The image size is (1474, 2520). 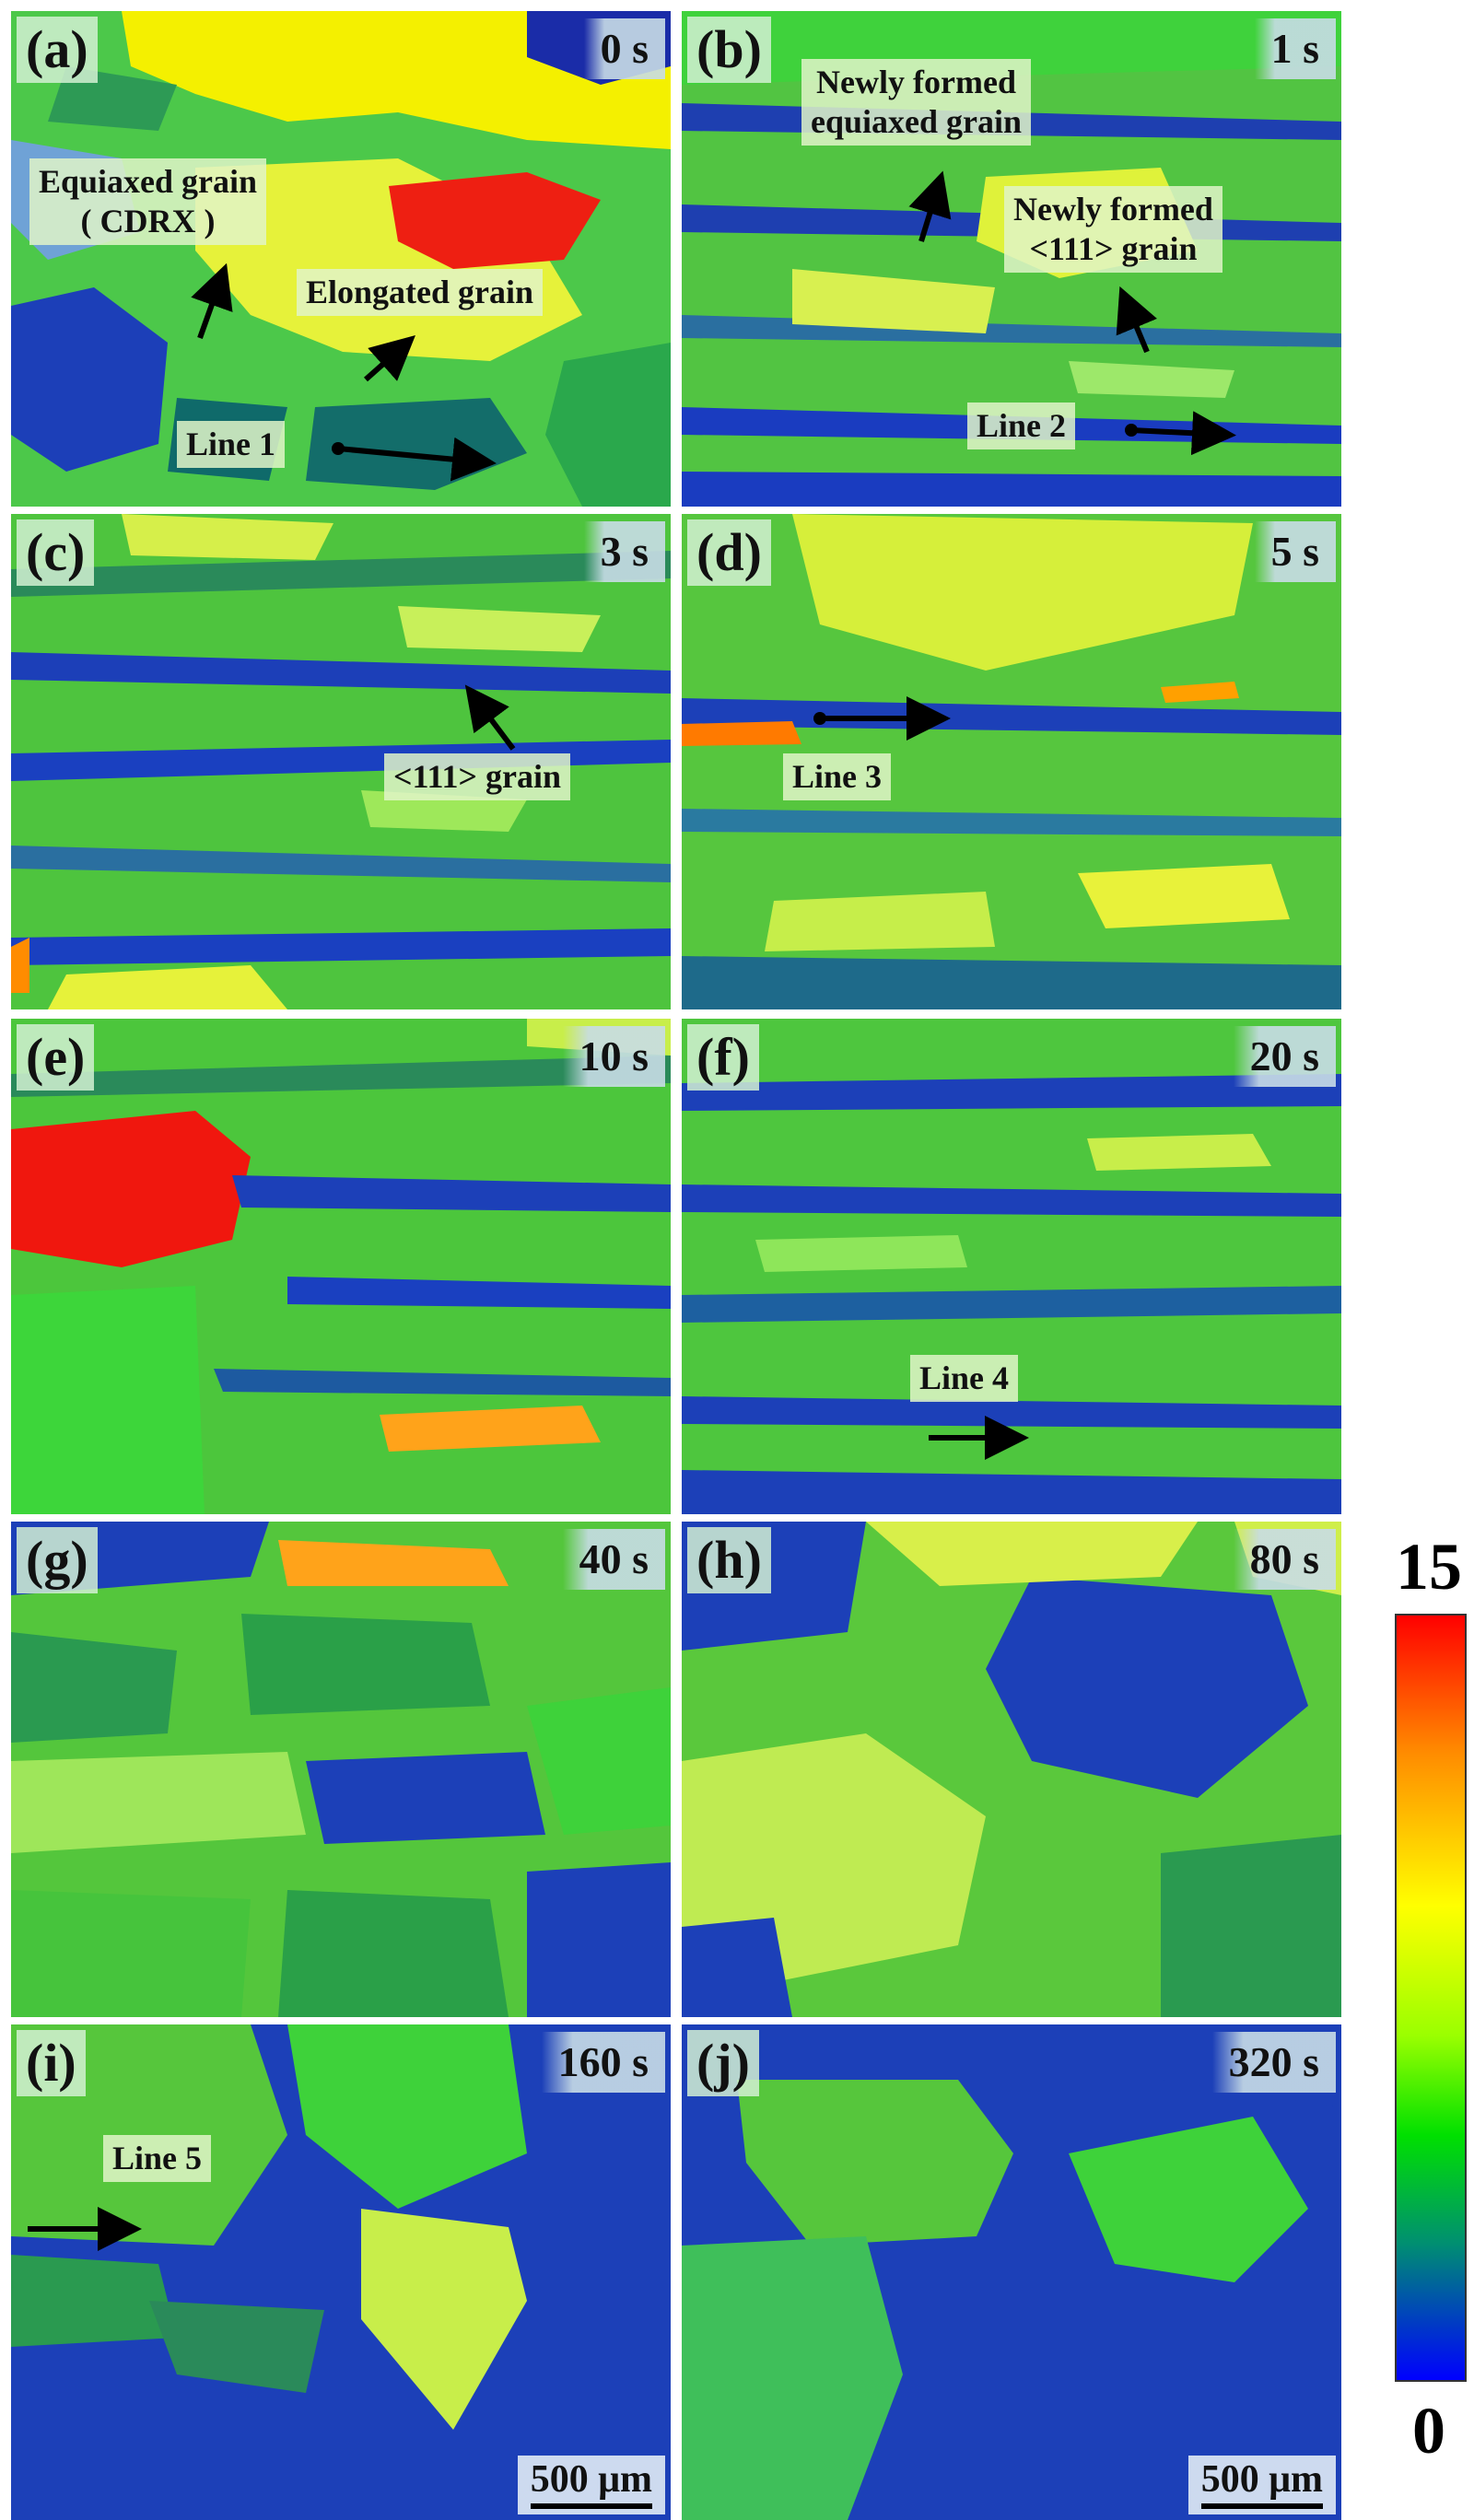 What do you see at coordinates (477, 777) in the screenshot?
I see `annotation-111-grain: <111> grain` at bounding box center [477, 777].